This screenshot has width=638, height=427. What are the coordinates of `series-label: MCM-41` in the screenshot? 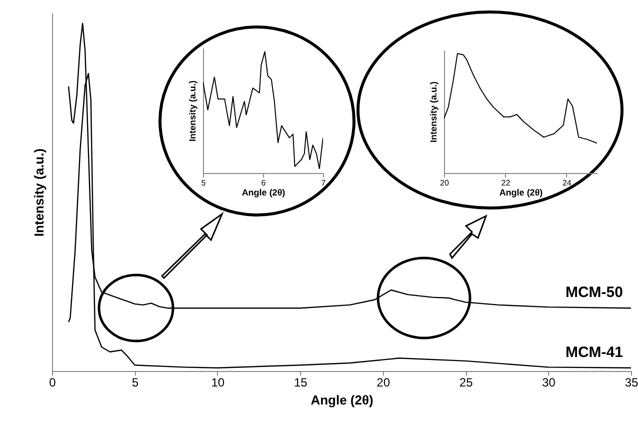 It's located at (594, 352).